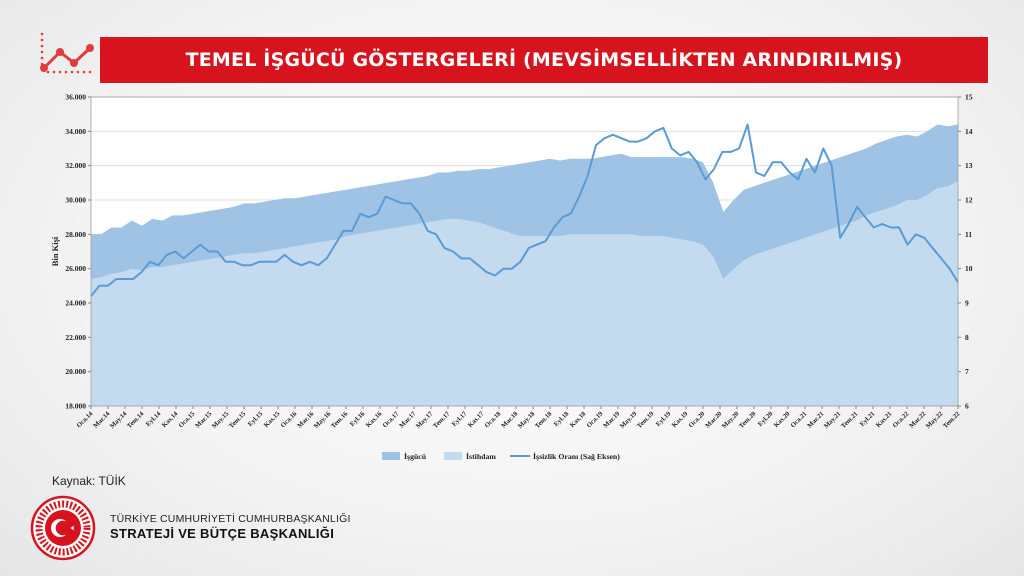 This screenshot has width=1024, height=576. I want to click on y2-tick-label: 14, so click(969, 131).